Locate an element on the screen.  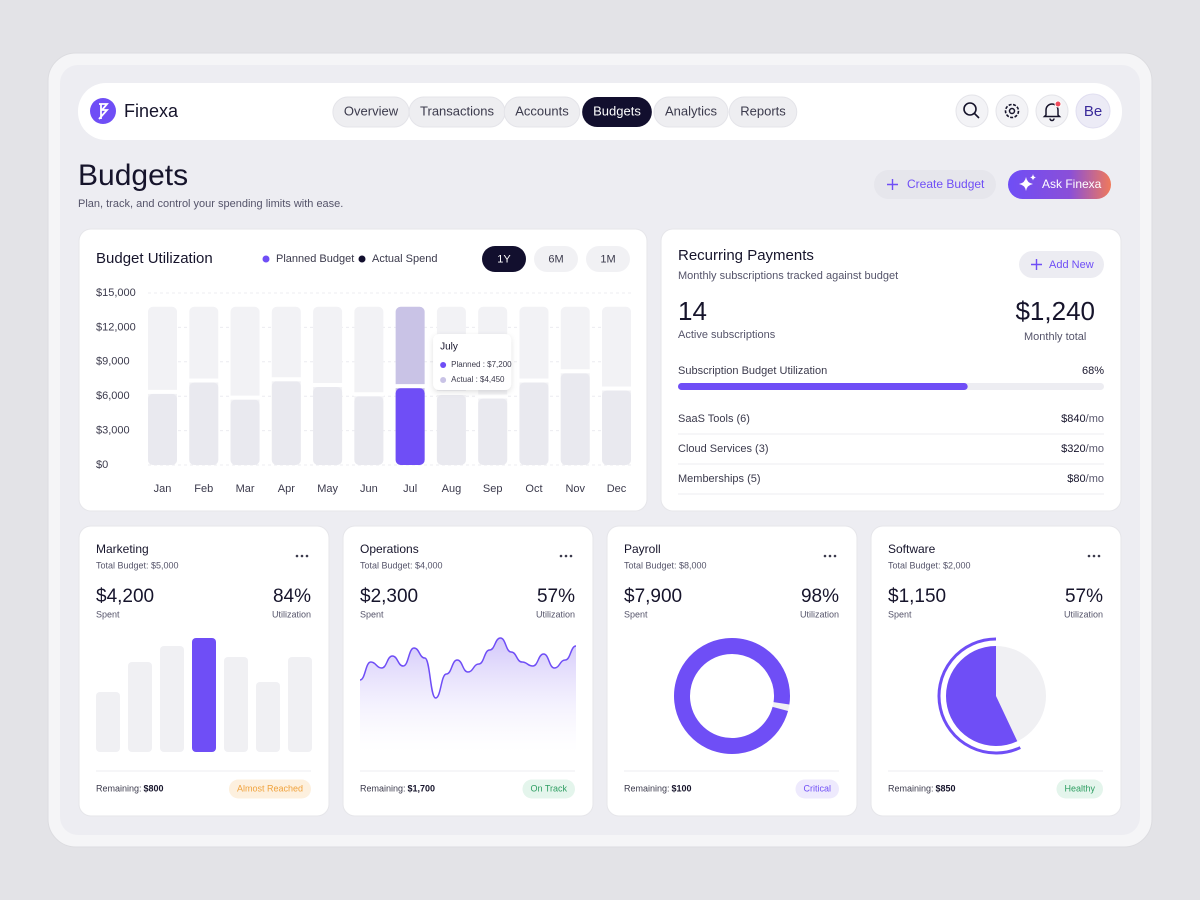
status-label: On Track is located at coordinates (548, 788).